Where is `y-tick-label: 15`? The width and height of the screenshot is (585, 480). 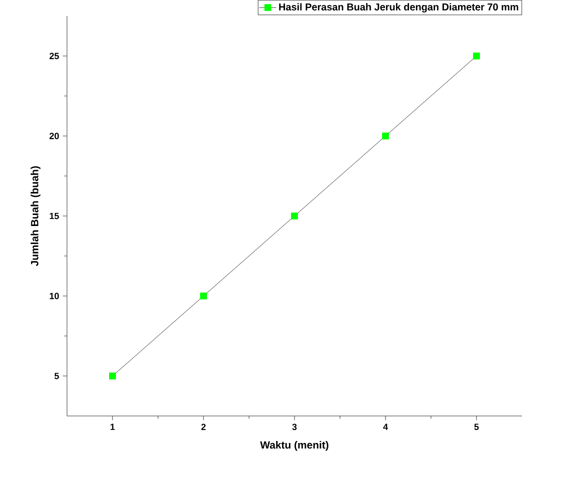 y-tick-label: 15 is located at coordinates (54, 216).